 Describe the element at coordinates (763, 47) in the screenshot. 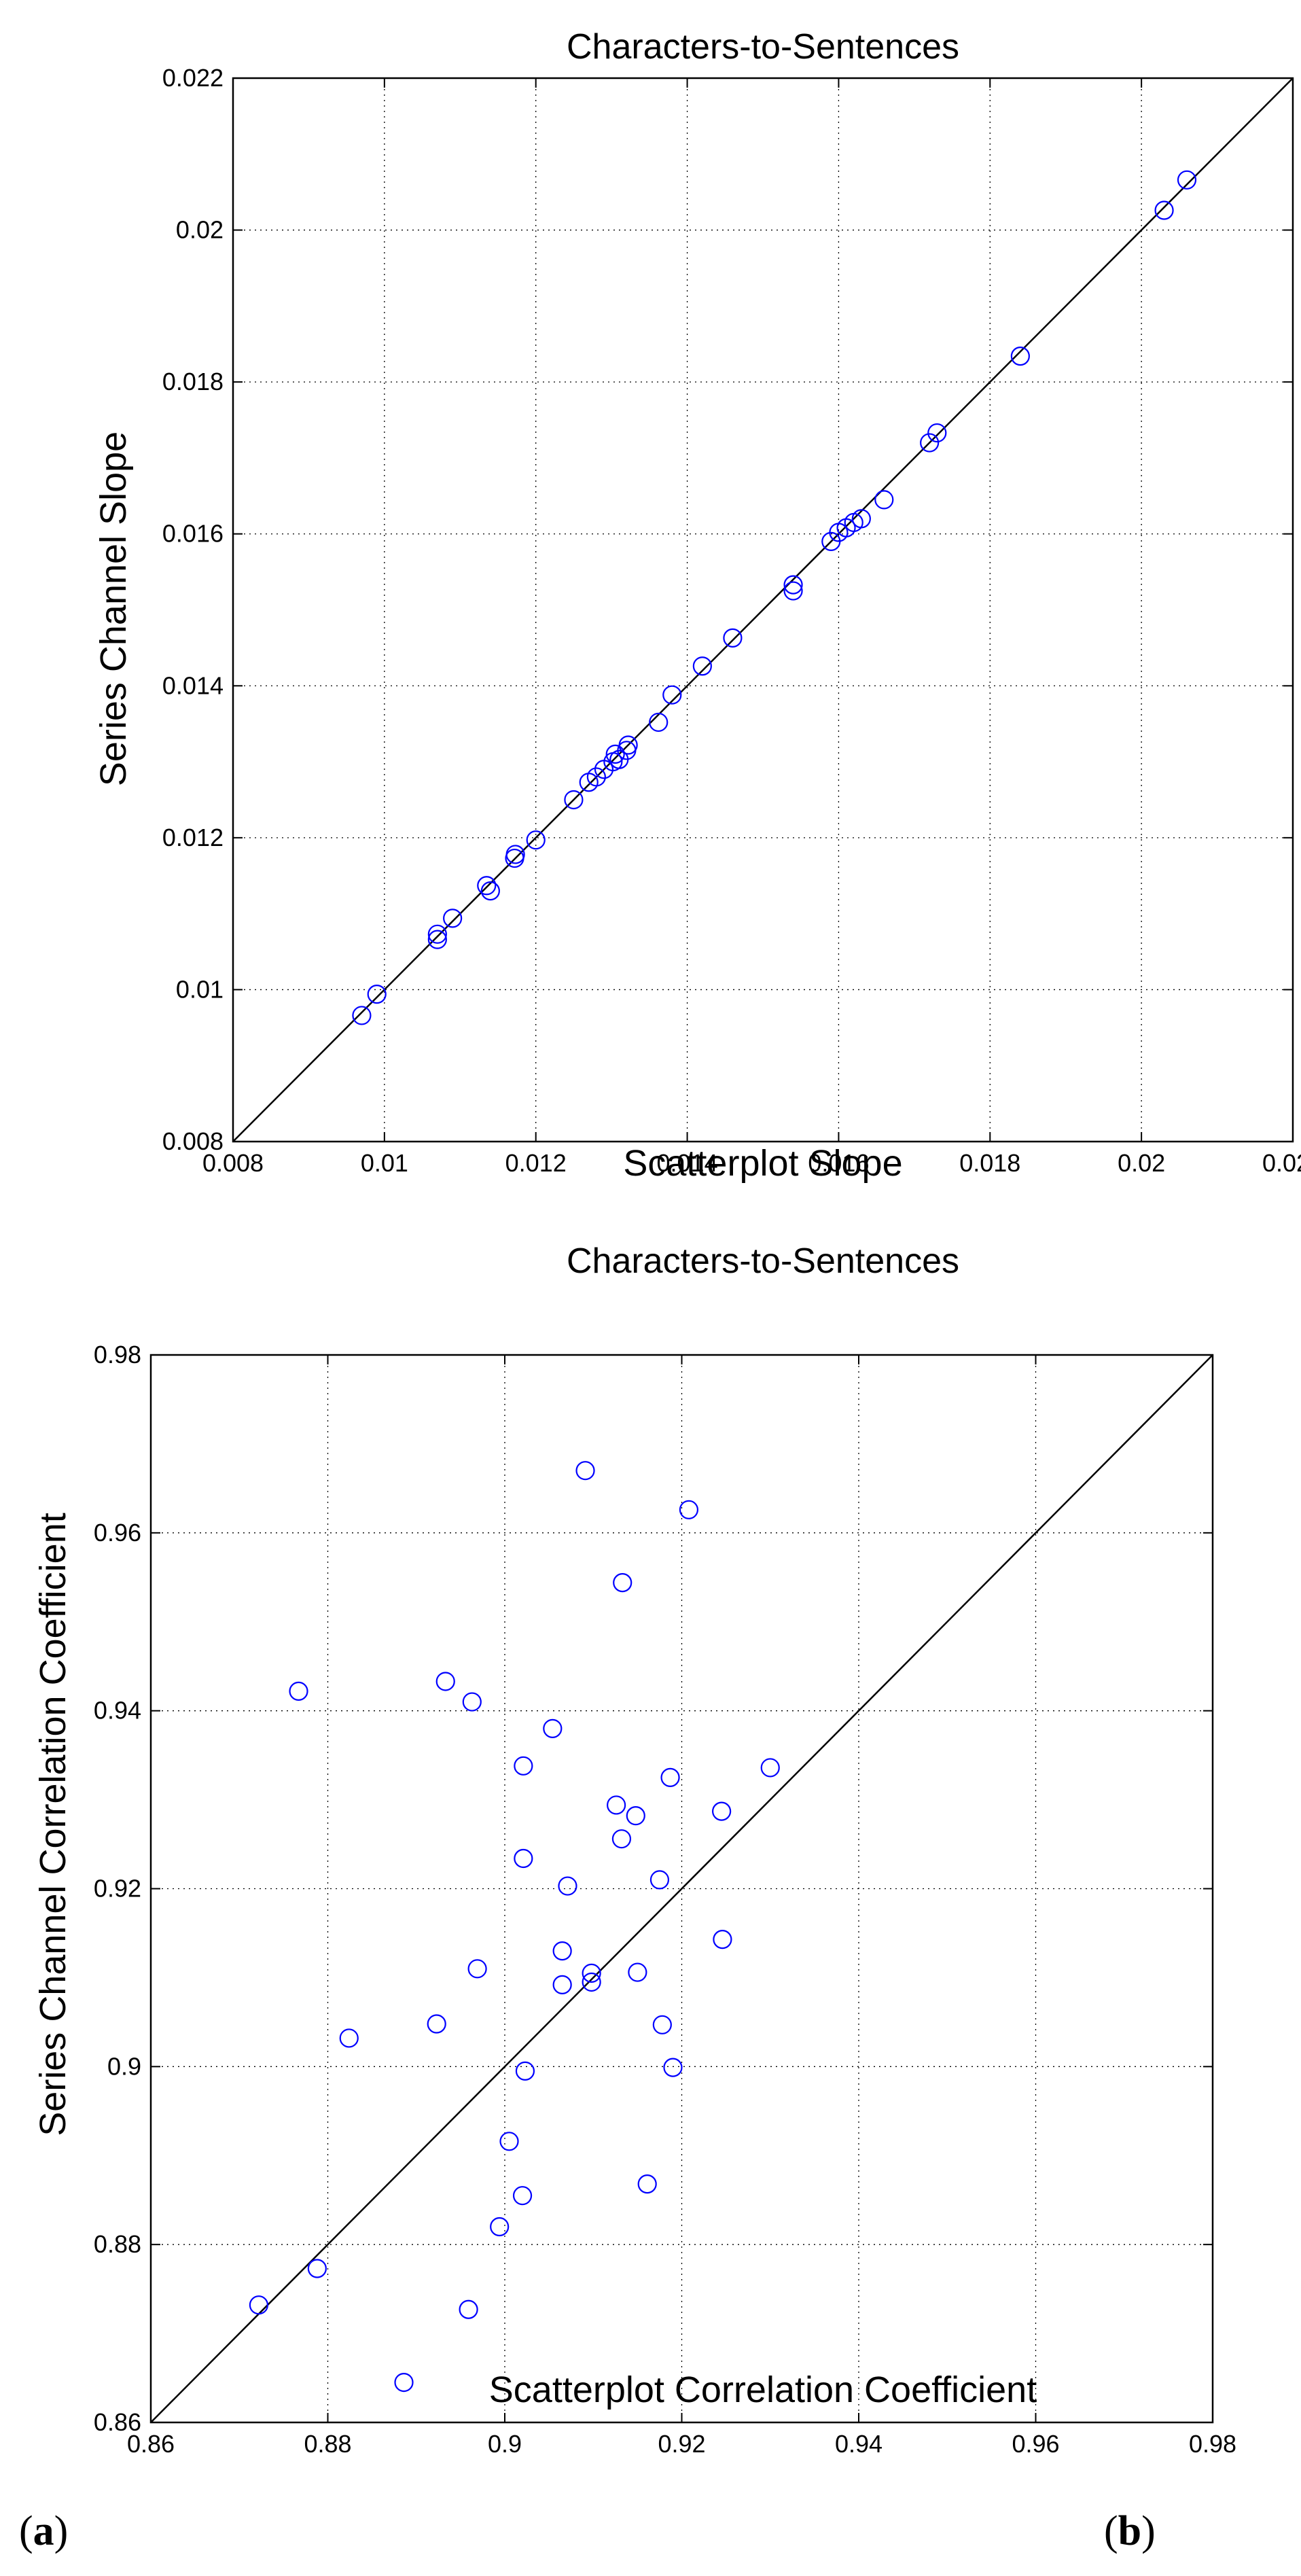

I see `slope-chart-title: Characters-to-Sentences` at that location.